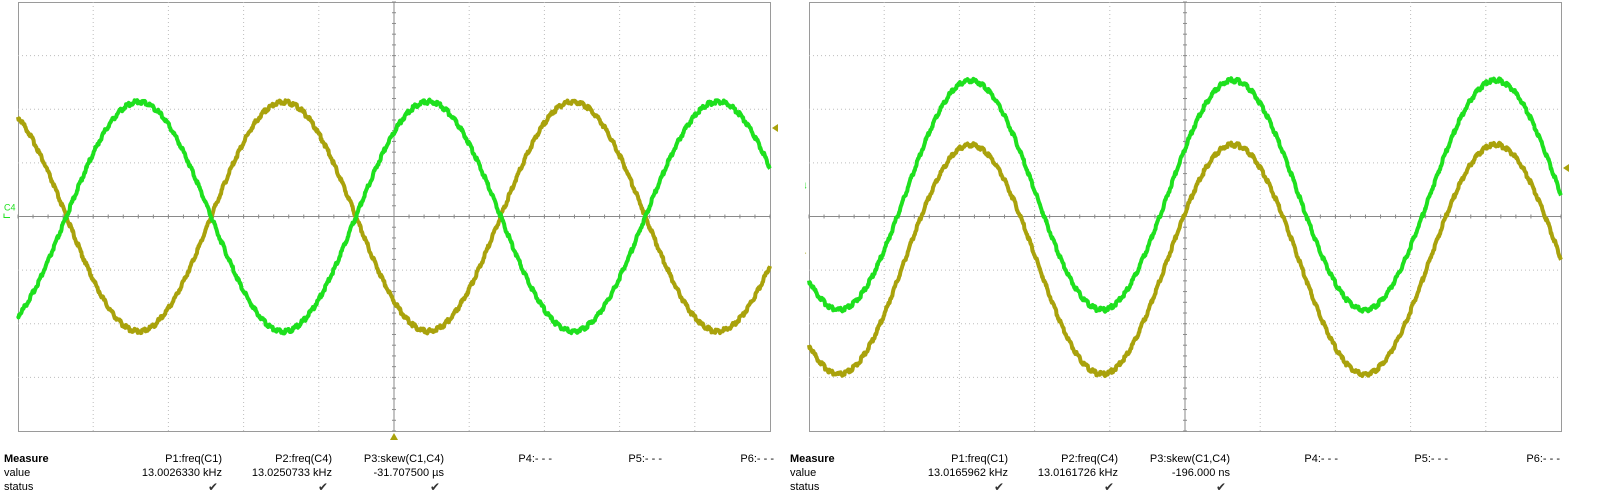  What do you see at coordinates (1077, 473) in the screenshot?
I see `measure-param-value: 13.0161726 kHz` at bounding box center [1077, 473].